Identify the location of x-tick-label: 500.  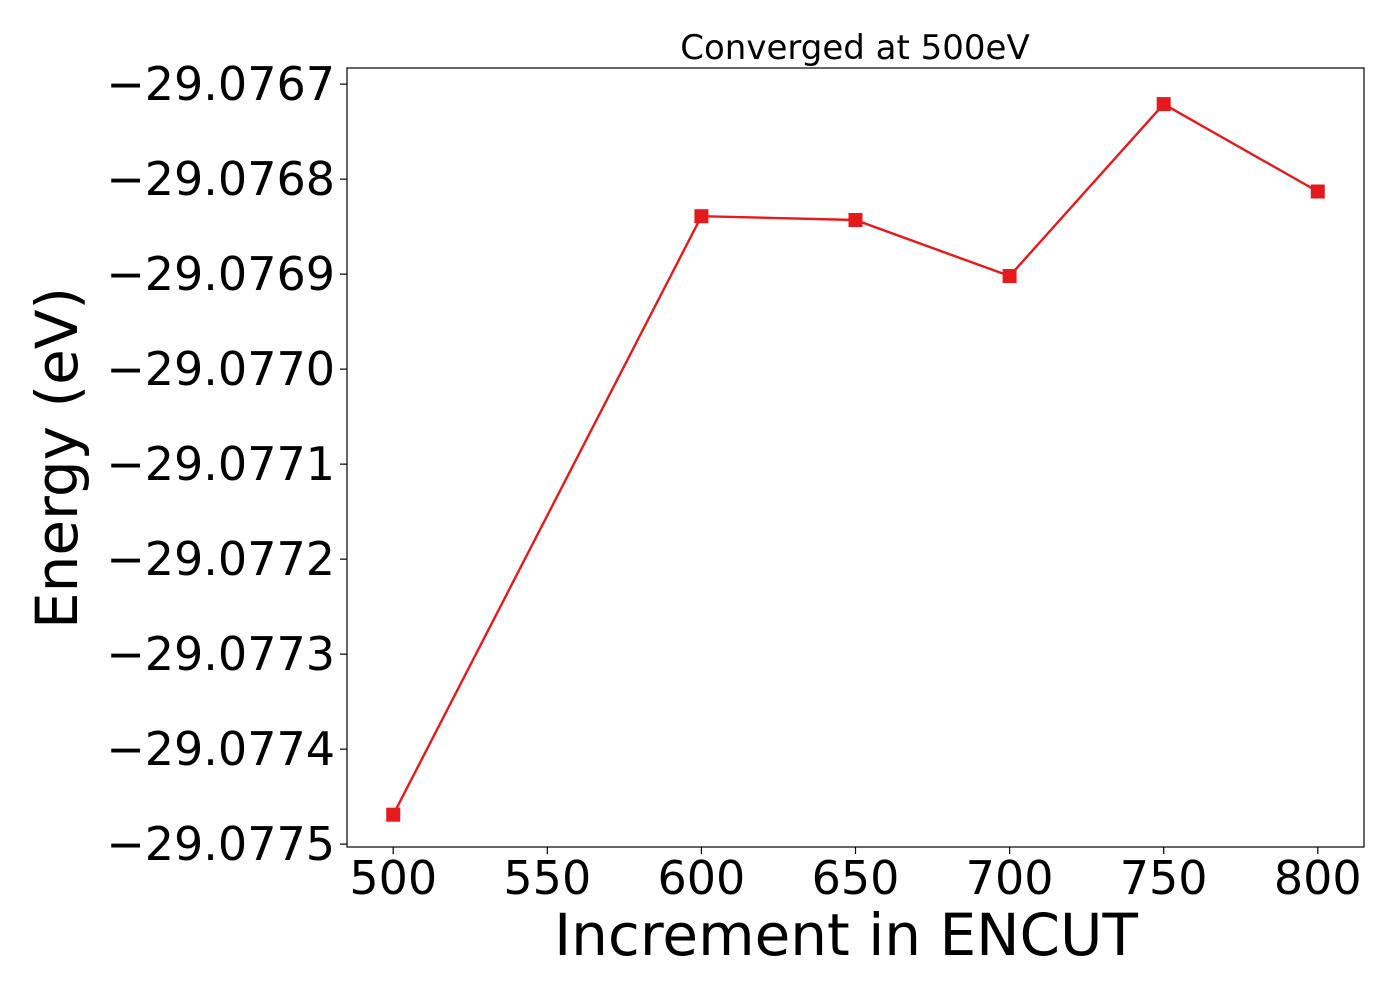
(393, 878).